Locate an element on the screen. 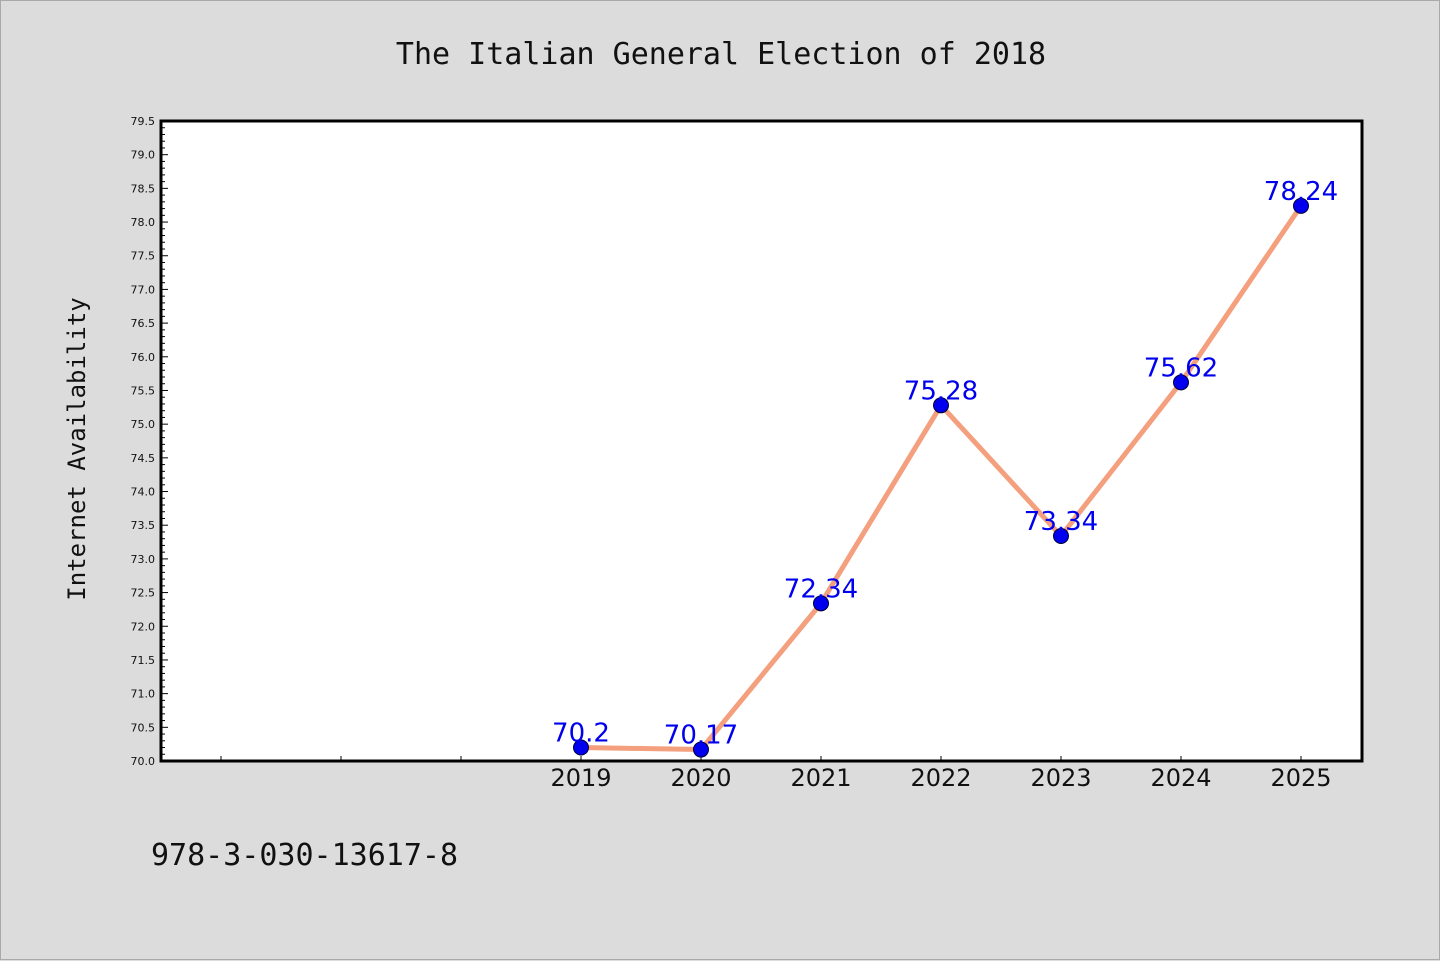 This screenshot has width=1440, height=961. y-tick-label: 78.0 is located at coordinates (143, 222).